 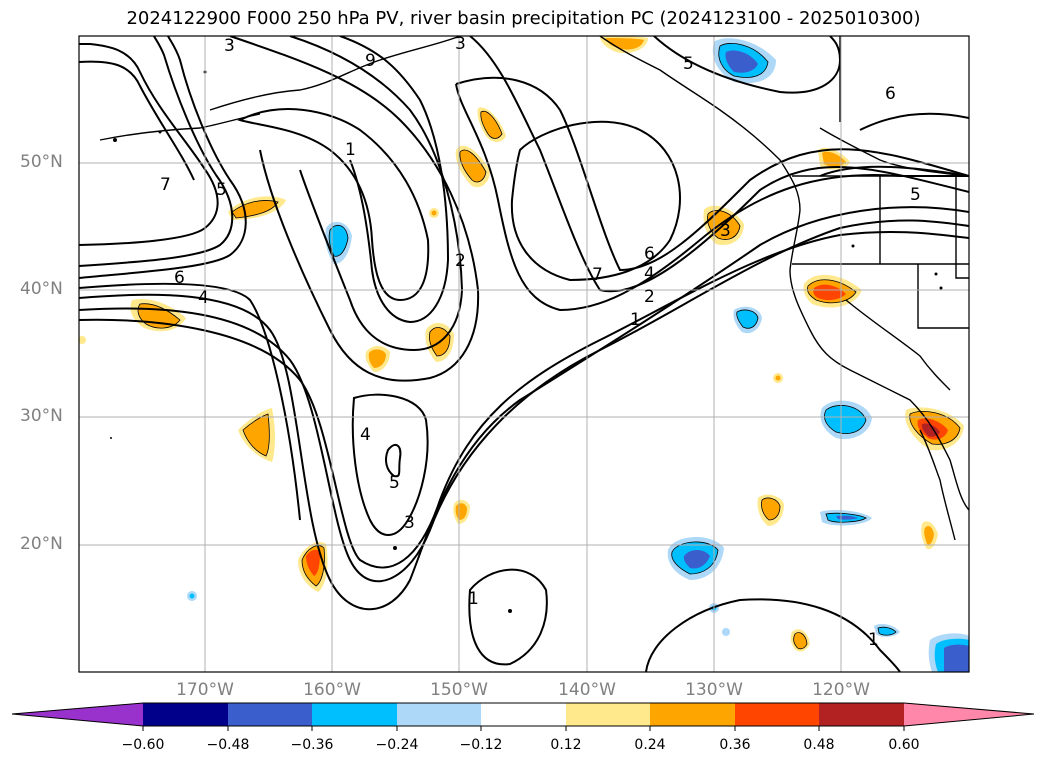 What do you see at coordinates (332, 690) in the screenshot?
I see `lon-label-160w: 160°W` at bounding box center [332, 690].